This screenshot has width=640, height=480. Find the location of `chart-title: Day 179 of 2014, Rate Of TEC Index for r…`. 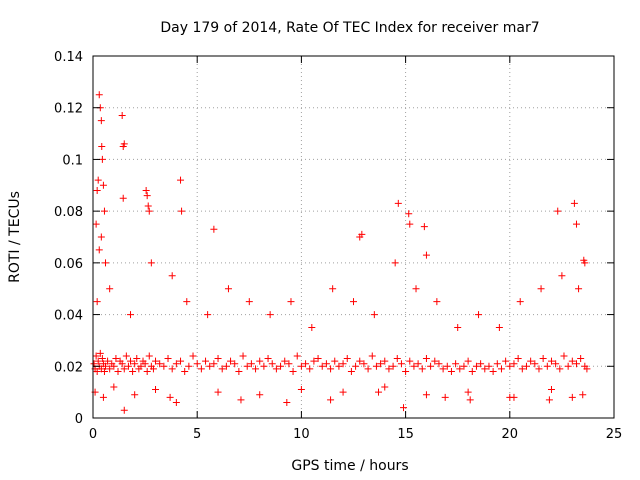

chart-title: Day 179 of 2014, Rate Of TEC Index for r… is located at coordinates (349, 28).